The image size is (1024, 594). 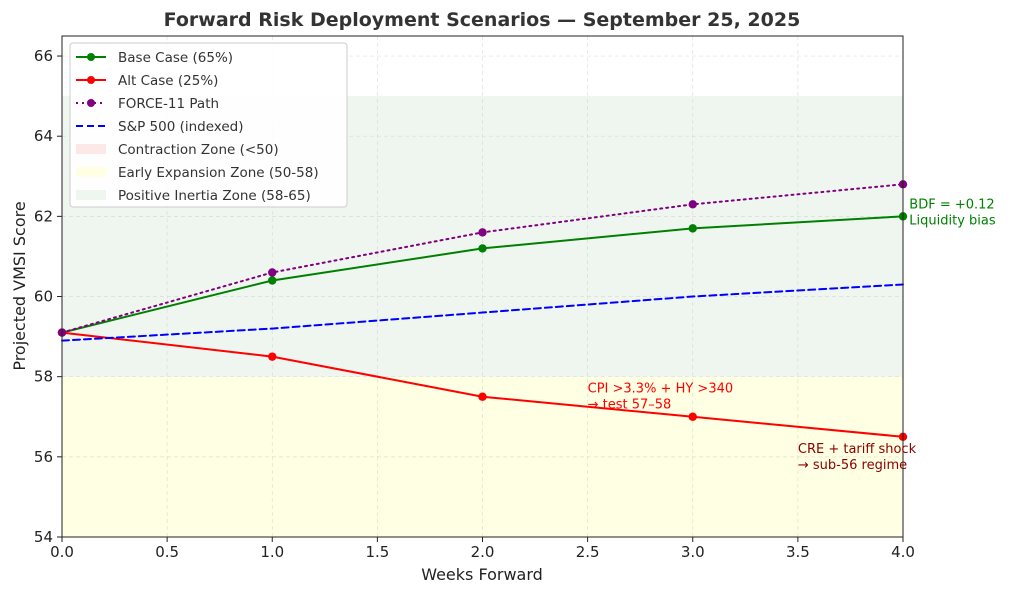 What do you see at coordinates (218, 173) in the screenshot?
I see `legend-label: Early Expansion Zone (50-58)` at bounding box center [218, 173].